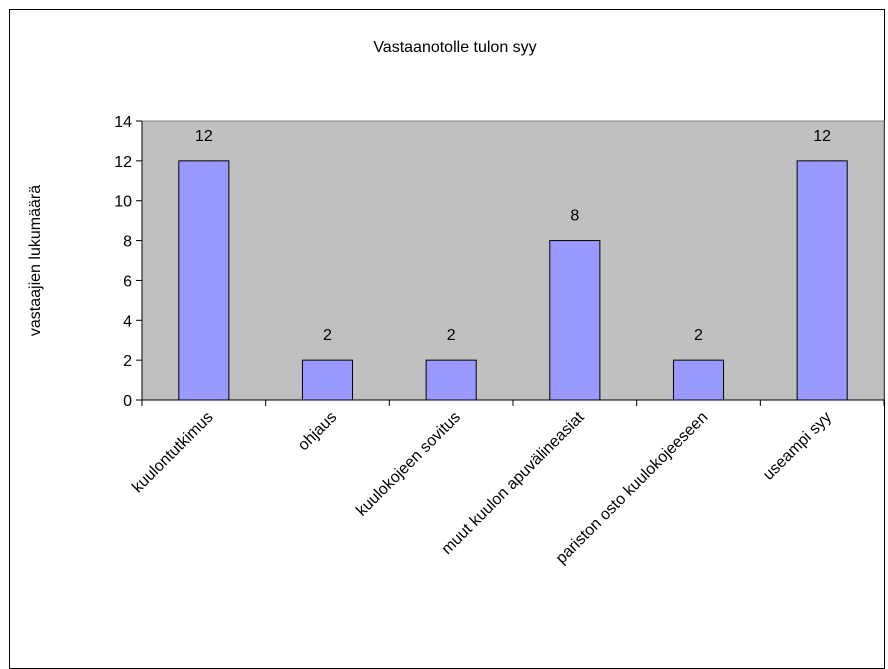 The width and height of the screenshot is (888, 669). Describe the element at coordinates (514, 483) in the screenshot. I see `category-label: muut kuulon apuvälineasiat` at that location.